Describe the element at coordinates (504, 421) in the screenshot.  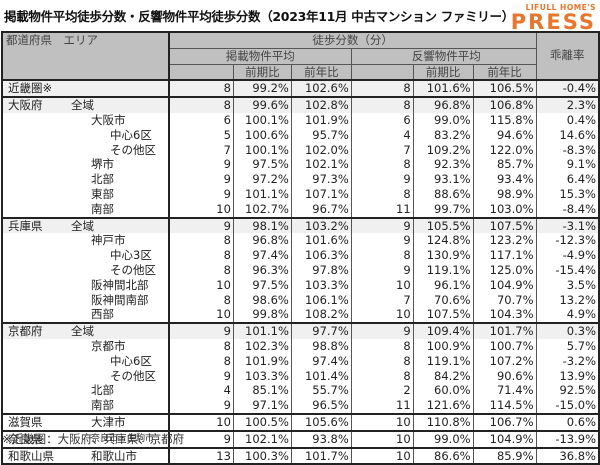
I see `cell-i-yoy: 106.7%` at that location.